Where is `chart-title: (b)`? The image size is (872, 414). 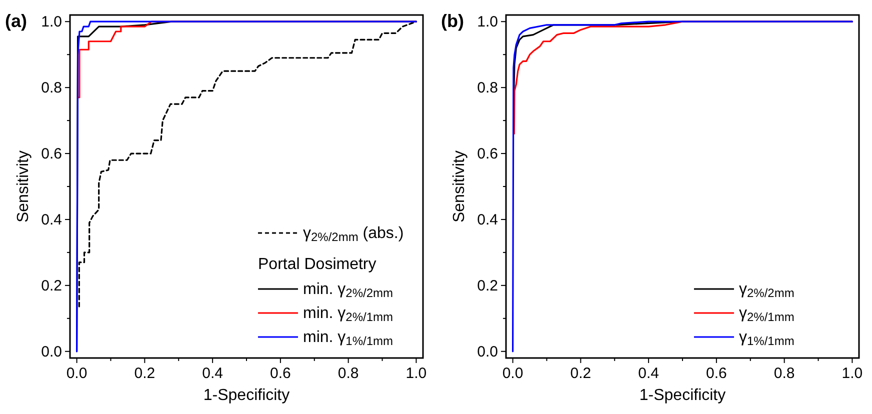 chart-title: (b) is located at coordinates (452, 21).